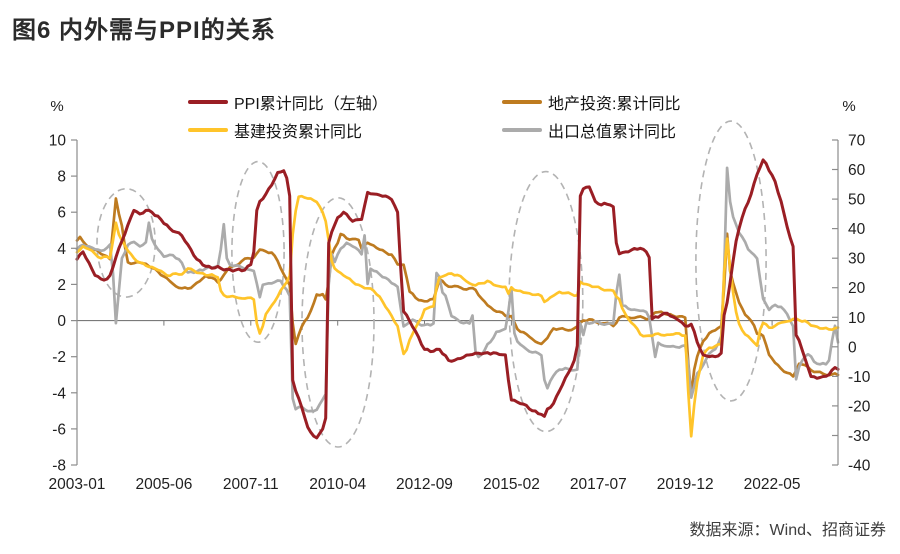 This screenshot has width=900, height=554. What do you see at coordinates (59, 466) in the screenshot?
I see `left-tick-label: -8` at bounding box center [59, 466].